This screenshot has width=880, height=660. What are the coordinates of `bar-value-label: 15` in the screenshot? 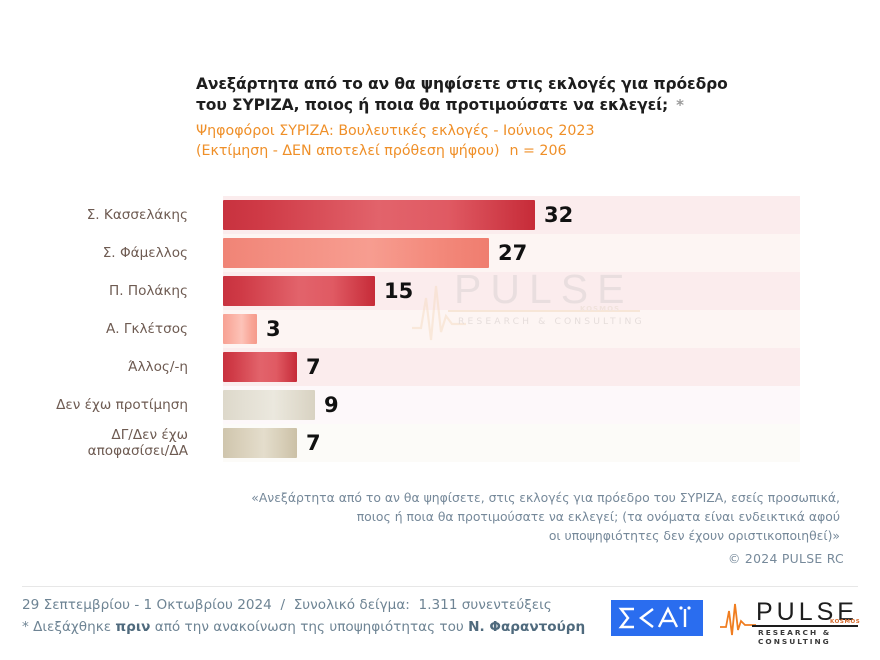 It's located at (399, 290).